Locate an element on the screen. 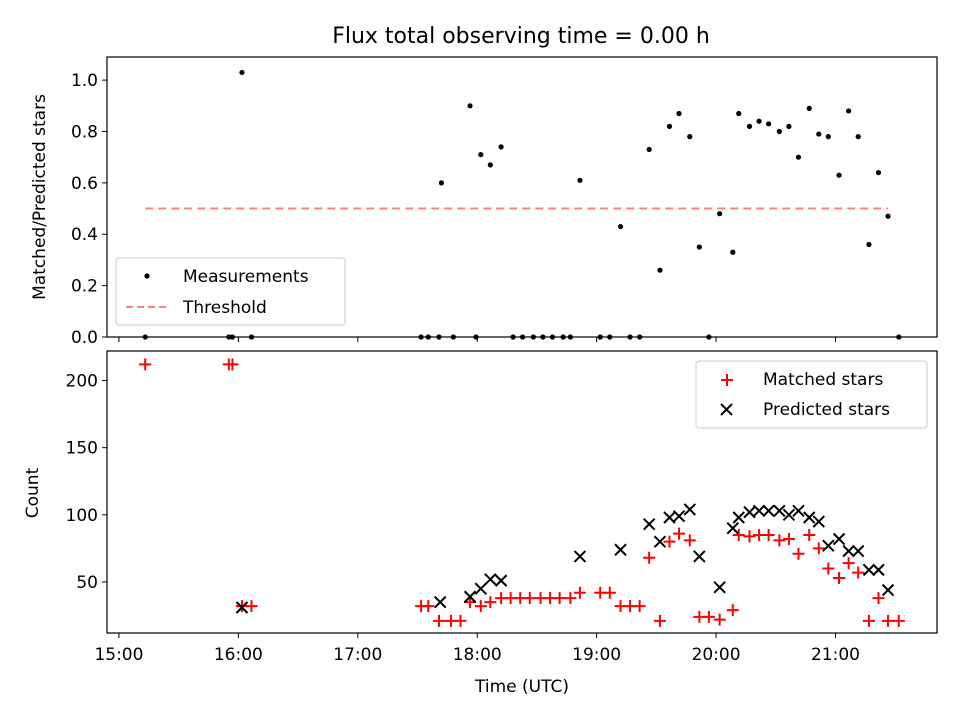 The height and width of the screenshot is (720, 960). top-legend-box is located at coordinates (230, 291).